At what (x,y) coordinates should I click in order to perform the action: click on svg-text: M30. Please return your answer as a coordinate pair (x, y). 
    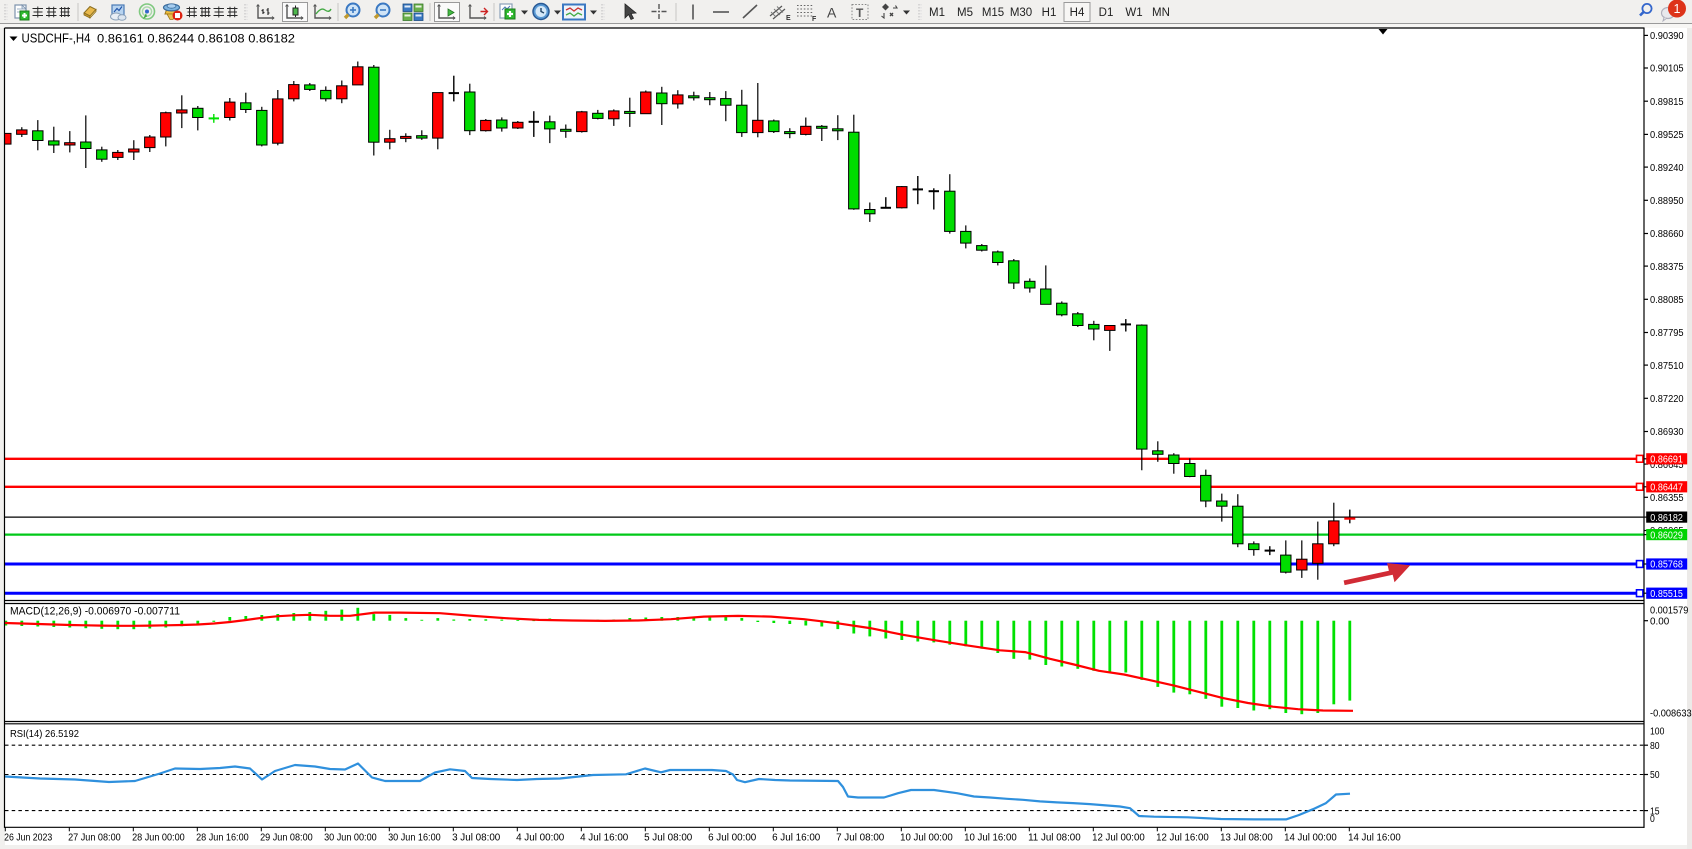
    Looking at the image, I should click on (1021, 13).